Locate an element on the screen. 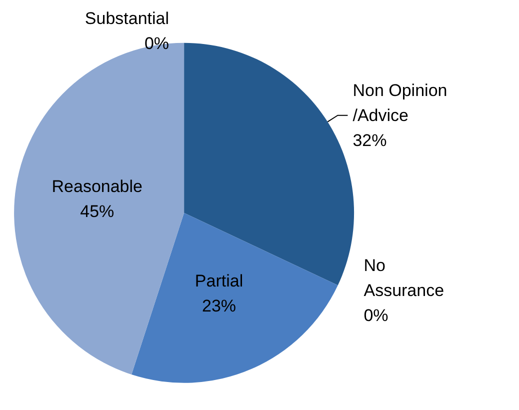 This screenshot has width=519, height=410. slice-label: Non Opinion/Advice is located at coordinates (400, 102).